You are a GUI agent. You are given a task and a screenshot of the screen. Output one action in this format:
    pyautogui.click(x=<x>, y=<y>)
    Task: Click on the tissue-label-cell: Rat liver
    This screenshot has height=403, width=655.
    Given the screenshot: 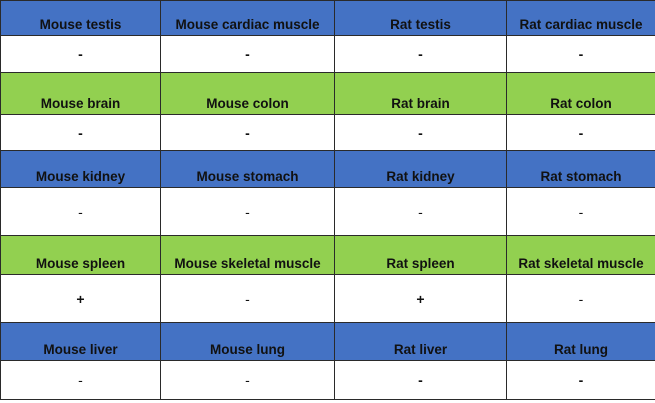 What is the action you would take?
    pyautogui.click(x=421, y=342)
    